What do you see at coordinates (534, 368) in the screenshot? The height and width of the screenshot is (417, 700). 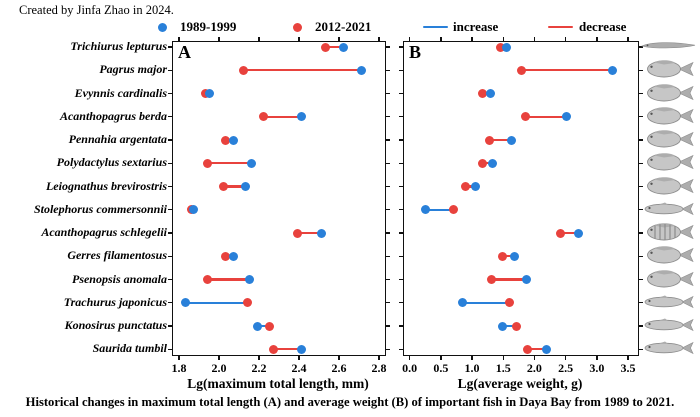 I see `x-tick-label: 2.0` at bounding box center [534, 368].